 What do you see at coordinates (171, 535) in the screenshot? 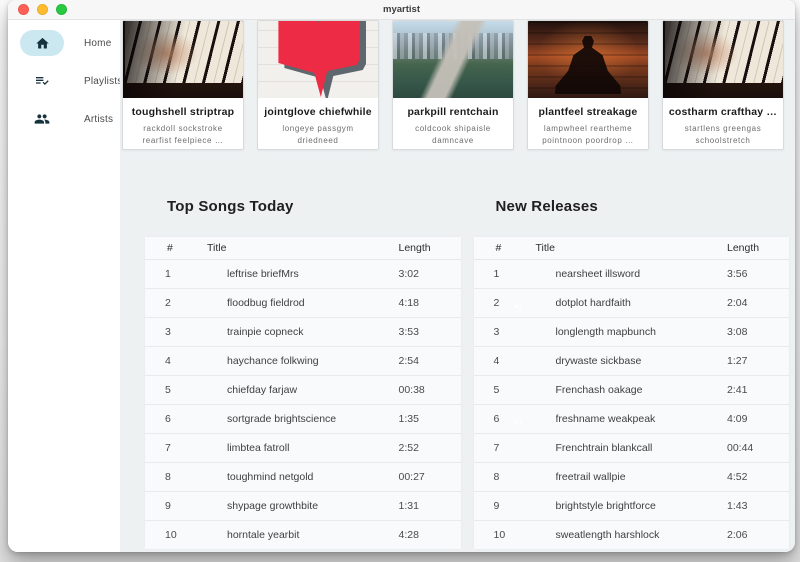
I see `song-rank: 10` at bounding box center [171, 535].